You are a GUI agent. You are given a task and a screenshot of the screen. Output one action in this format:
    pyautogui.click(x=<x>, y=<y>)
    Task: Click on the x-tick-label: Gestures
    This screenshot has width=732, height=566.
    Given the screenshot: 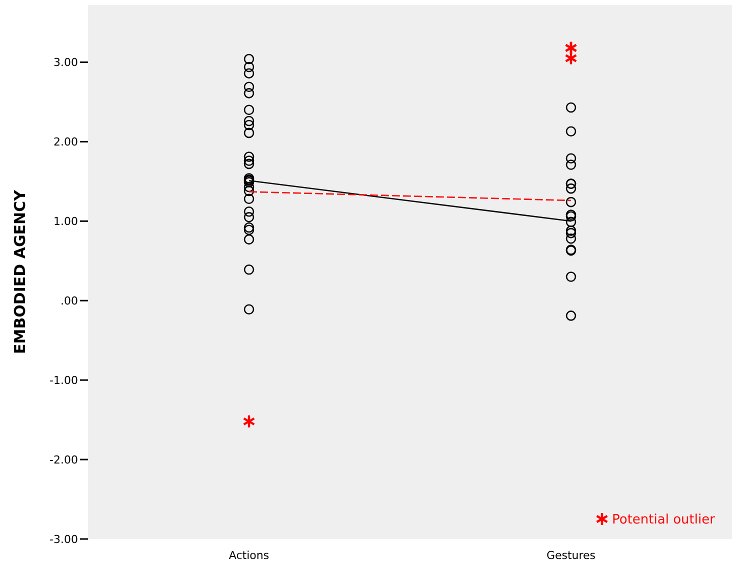 What is the action you would take?
    pyautogui.click(x=571, y=555)
    